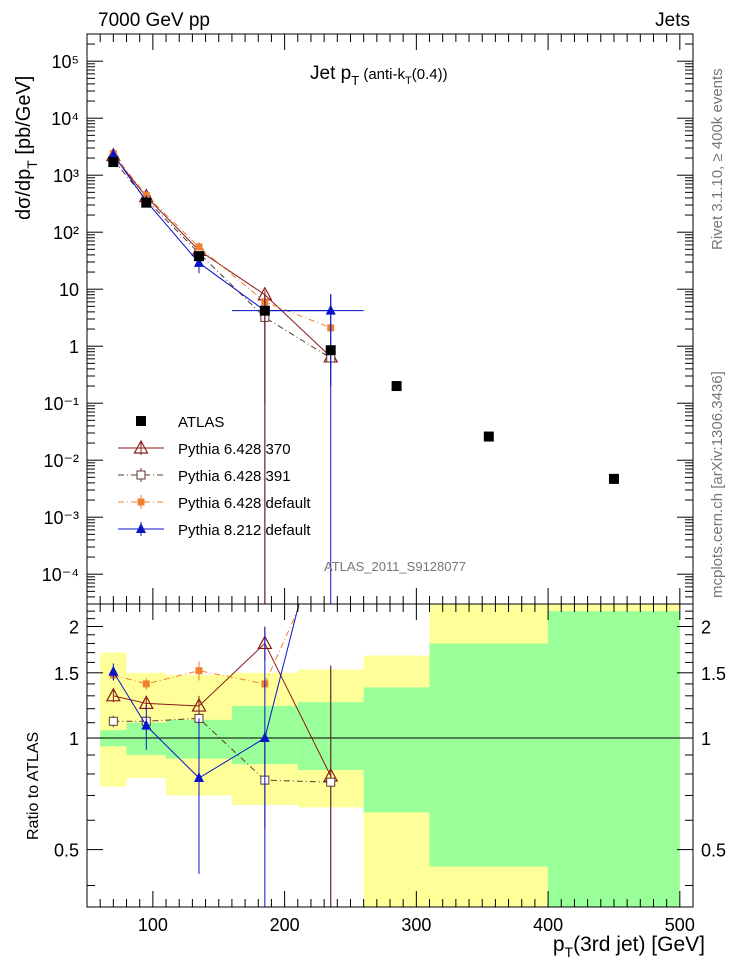 This screenshot has width=746, height=972. I want to click on x-axis-label: pT(3rd jet) [GeV], so click(629, 946).